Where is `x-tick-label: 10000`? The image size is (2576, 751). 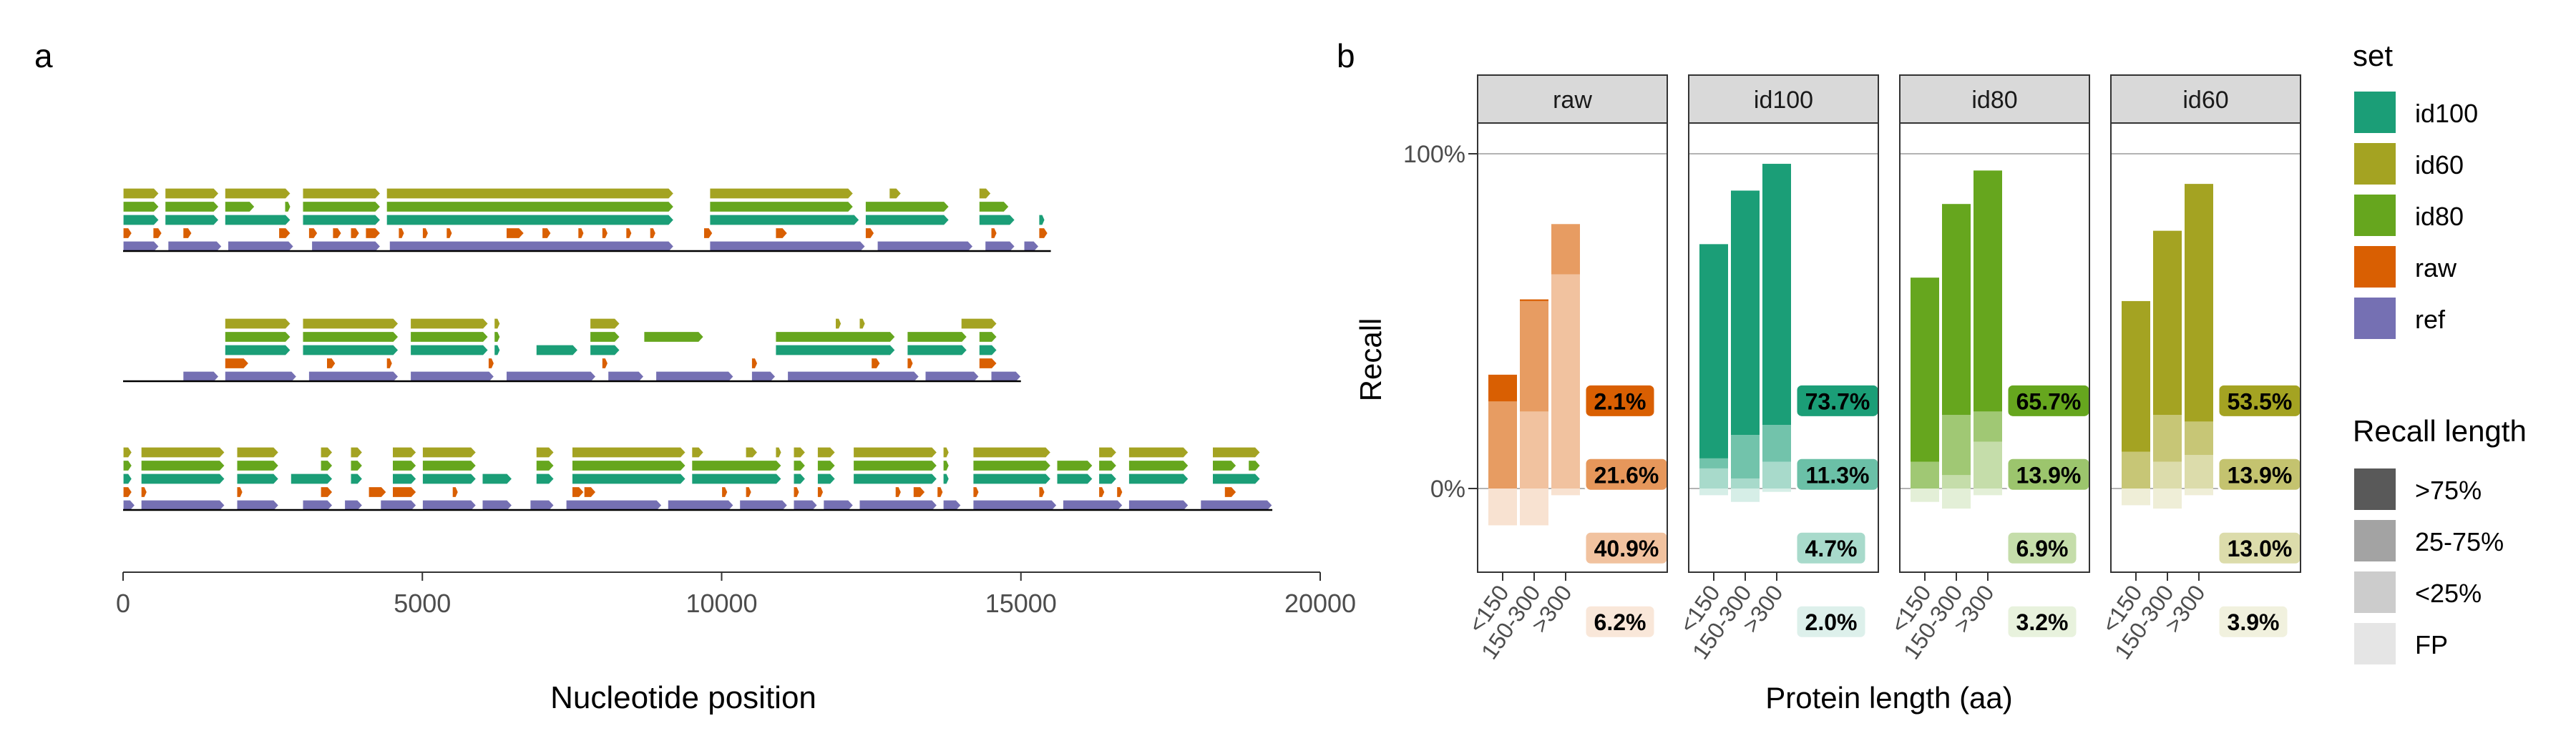
x-tick-label: 10000 is located at coordinates (721, 603).